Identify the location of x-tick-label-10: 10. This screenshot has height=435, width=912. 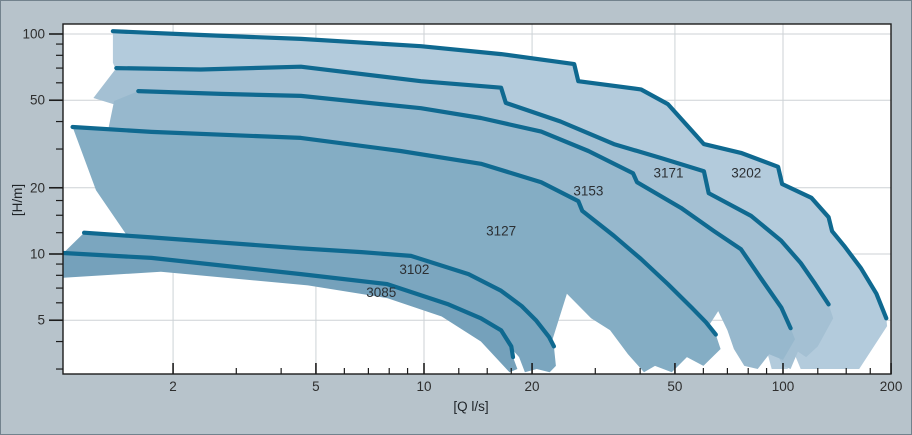
(423, 386).